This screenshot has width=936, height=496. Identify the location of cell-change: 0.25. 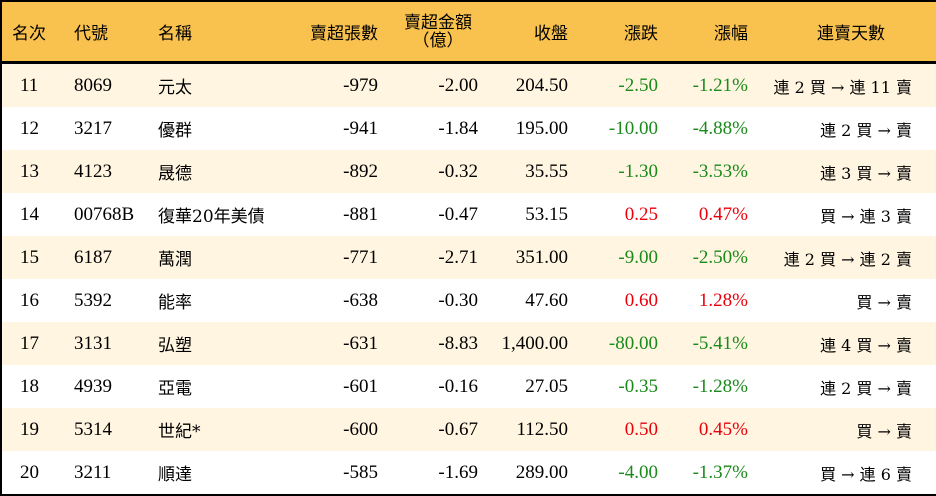
(641, 214).